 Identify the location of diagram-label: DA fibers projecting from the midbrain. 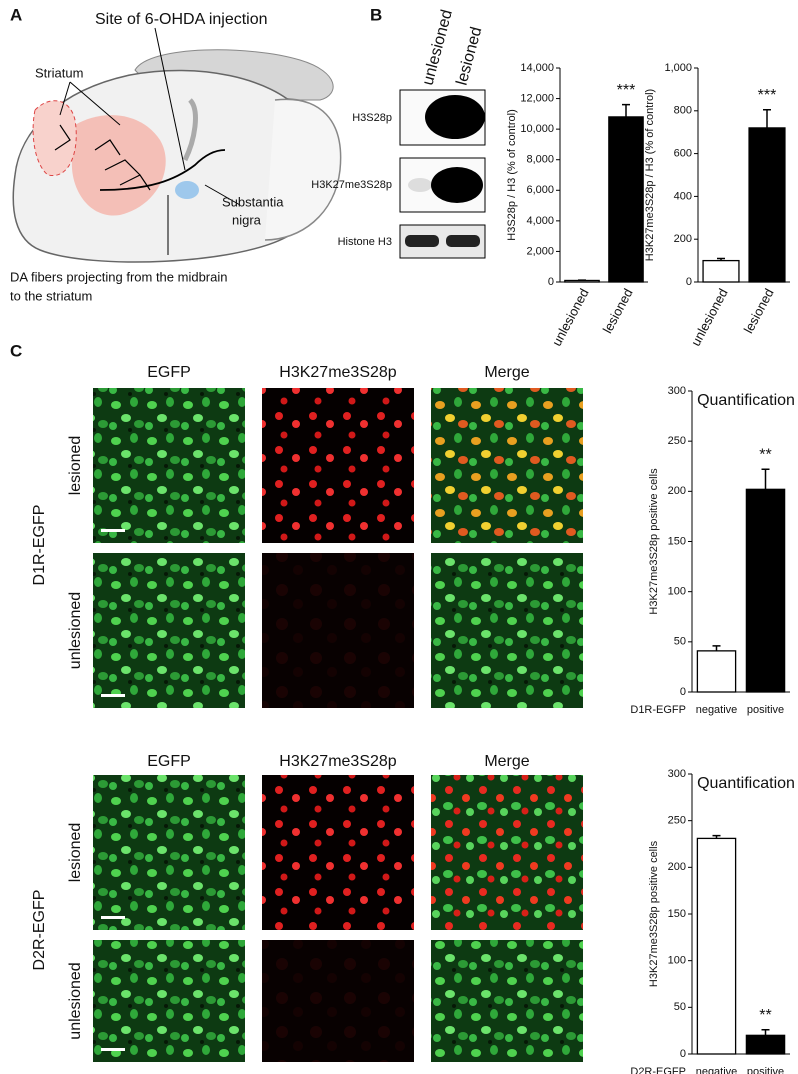
(118, 276).